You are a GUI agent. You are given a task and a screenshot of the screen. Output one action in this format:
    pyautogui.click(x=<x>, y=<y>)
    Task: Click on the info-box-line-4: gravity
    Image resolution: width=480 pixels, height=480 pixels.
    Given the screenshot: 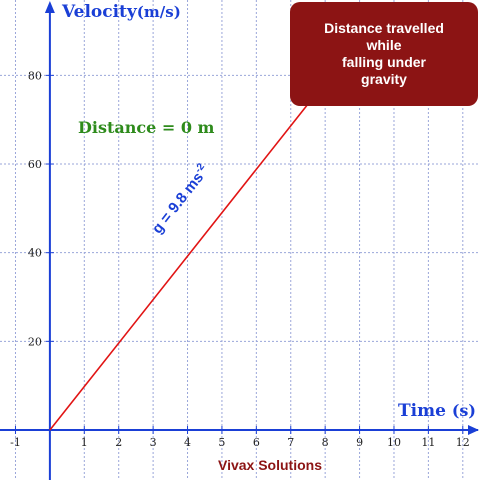 What is the action you would take?
    pyautogui.click(x=384, y=79)
    